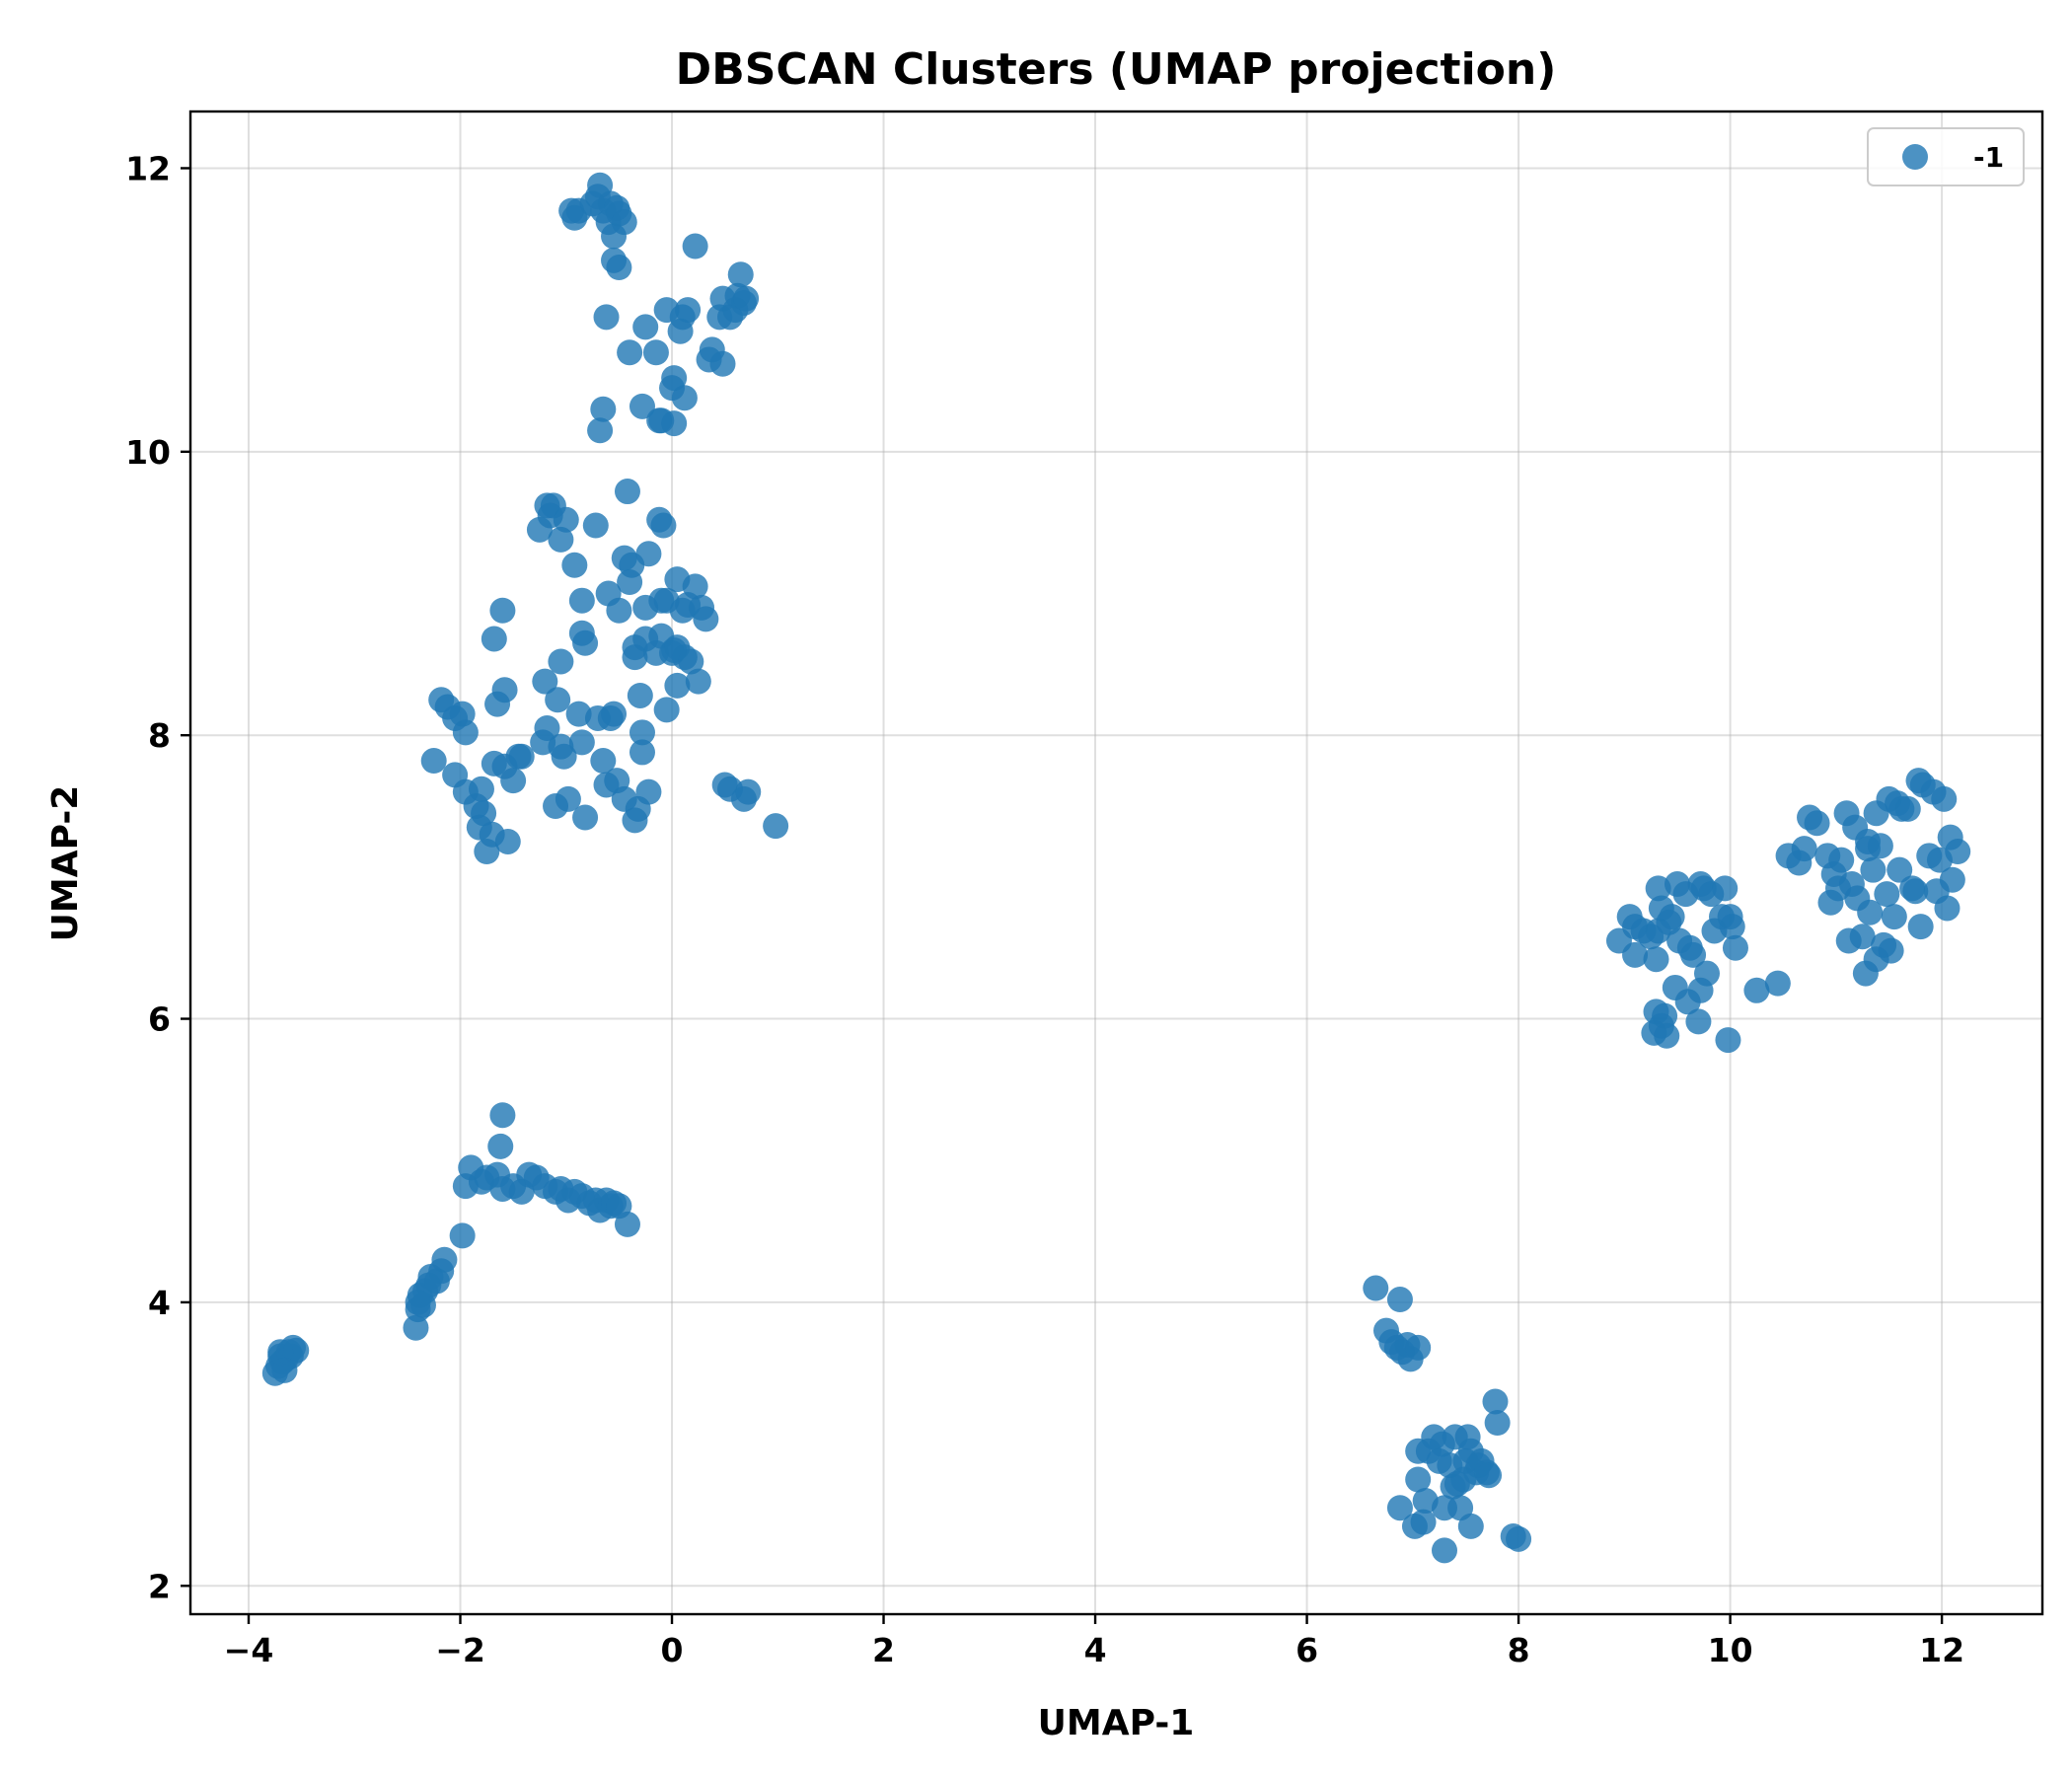 This screenshot has width=2072, height=1776. I want to click on y-tick-label: 6, so click(160, 1020).